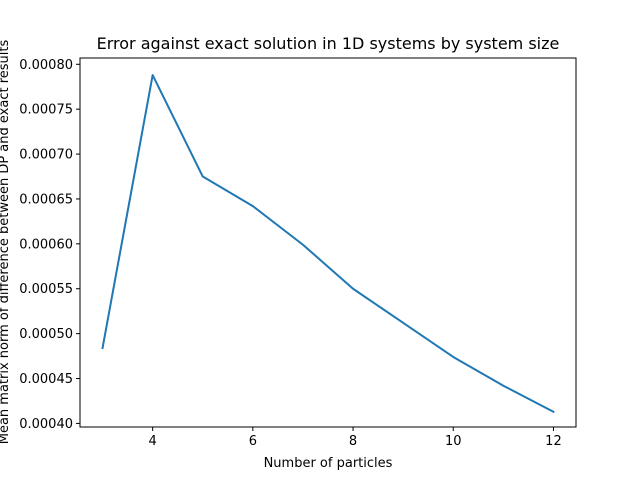 The width and height of the screenshot is (640, 480). I want to click on y-tick-label: 0.00065, so click(46, 199).